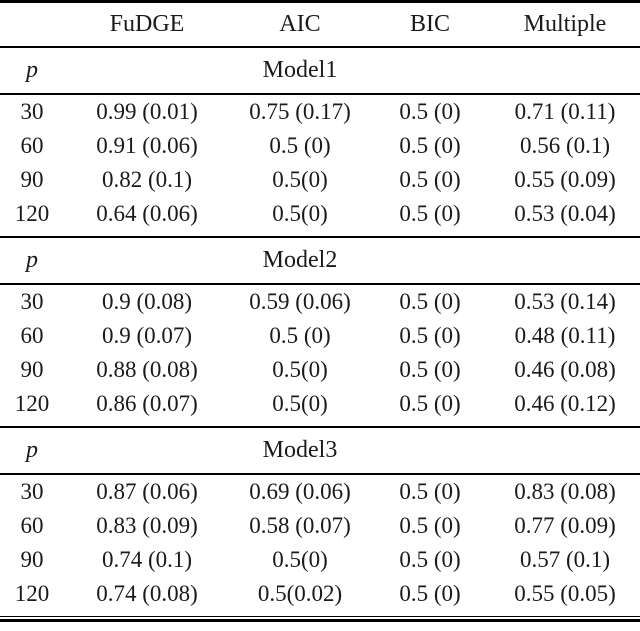 This screenshot has height=631, width=640. Describe the element at coordinates (147, 145) in the screenshot. I see `cell-fudge: 0.91 (0.06)` at that location.